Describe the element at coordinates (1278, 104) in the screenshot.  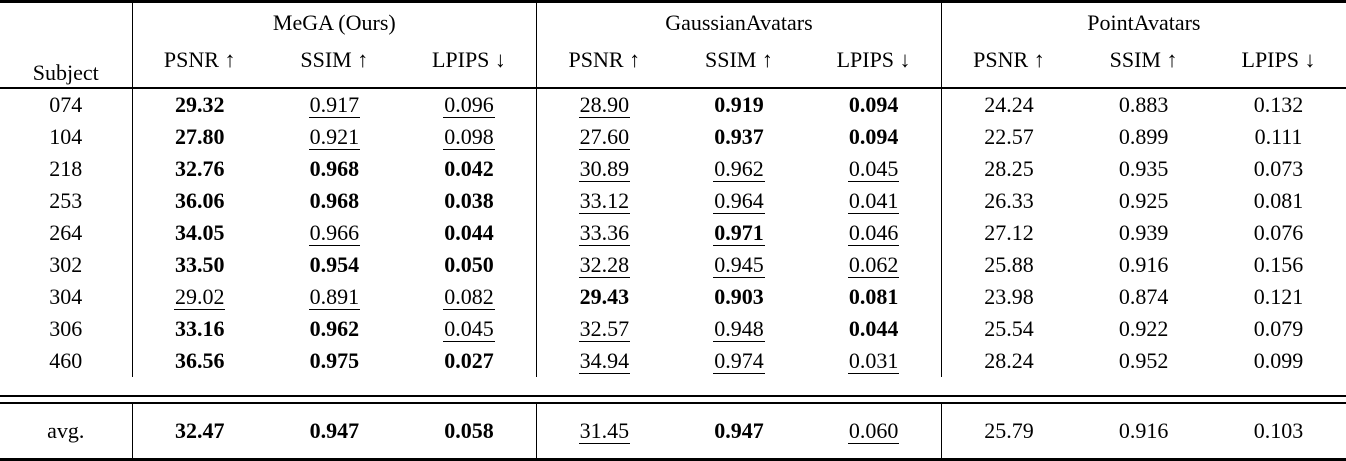
I see `value-cell: 0.132` at that location.